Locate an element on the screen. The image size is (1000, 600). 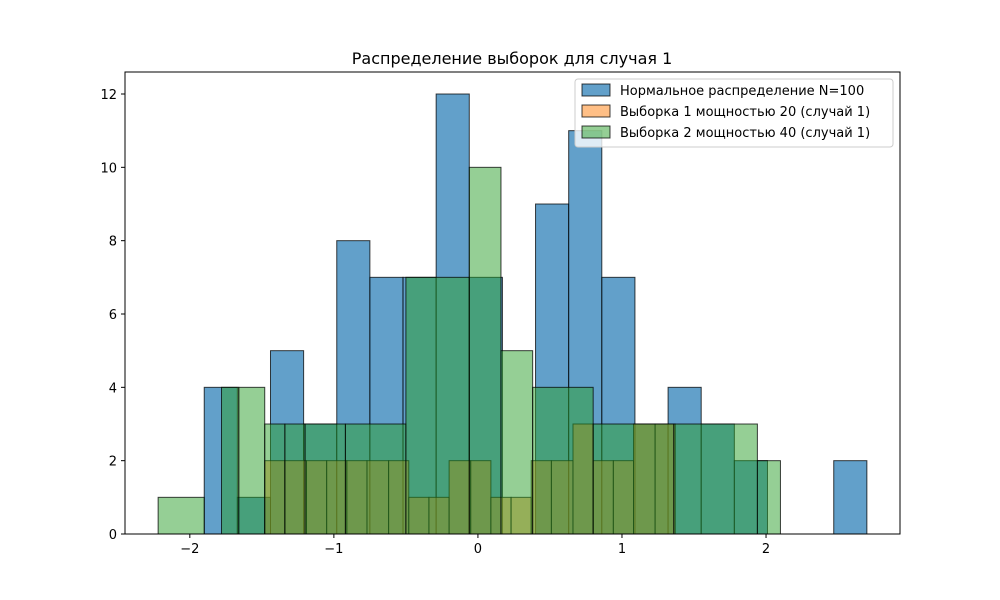
y-tick-label: 2 is located at coordinates (113, 462).